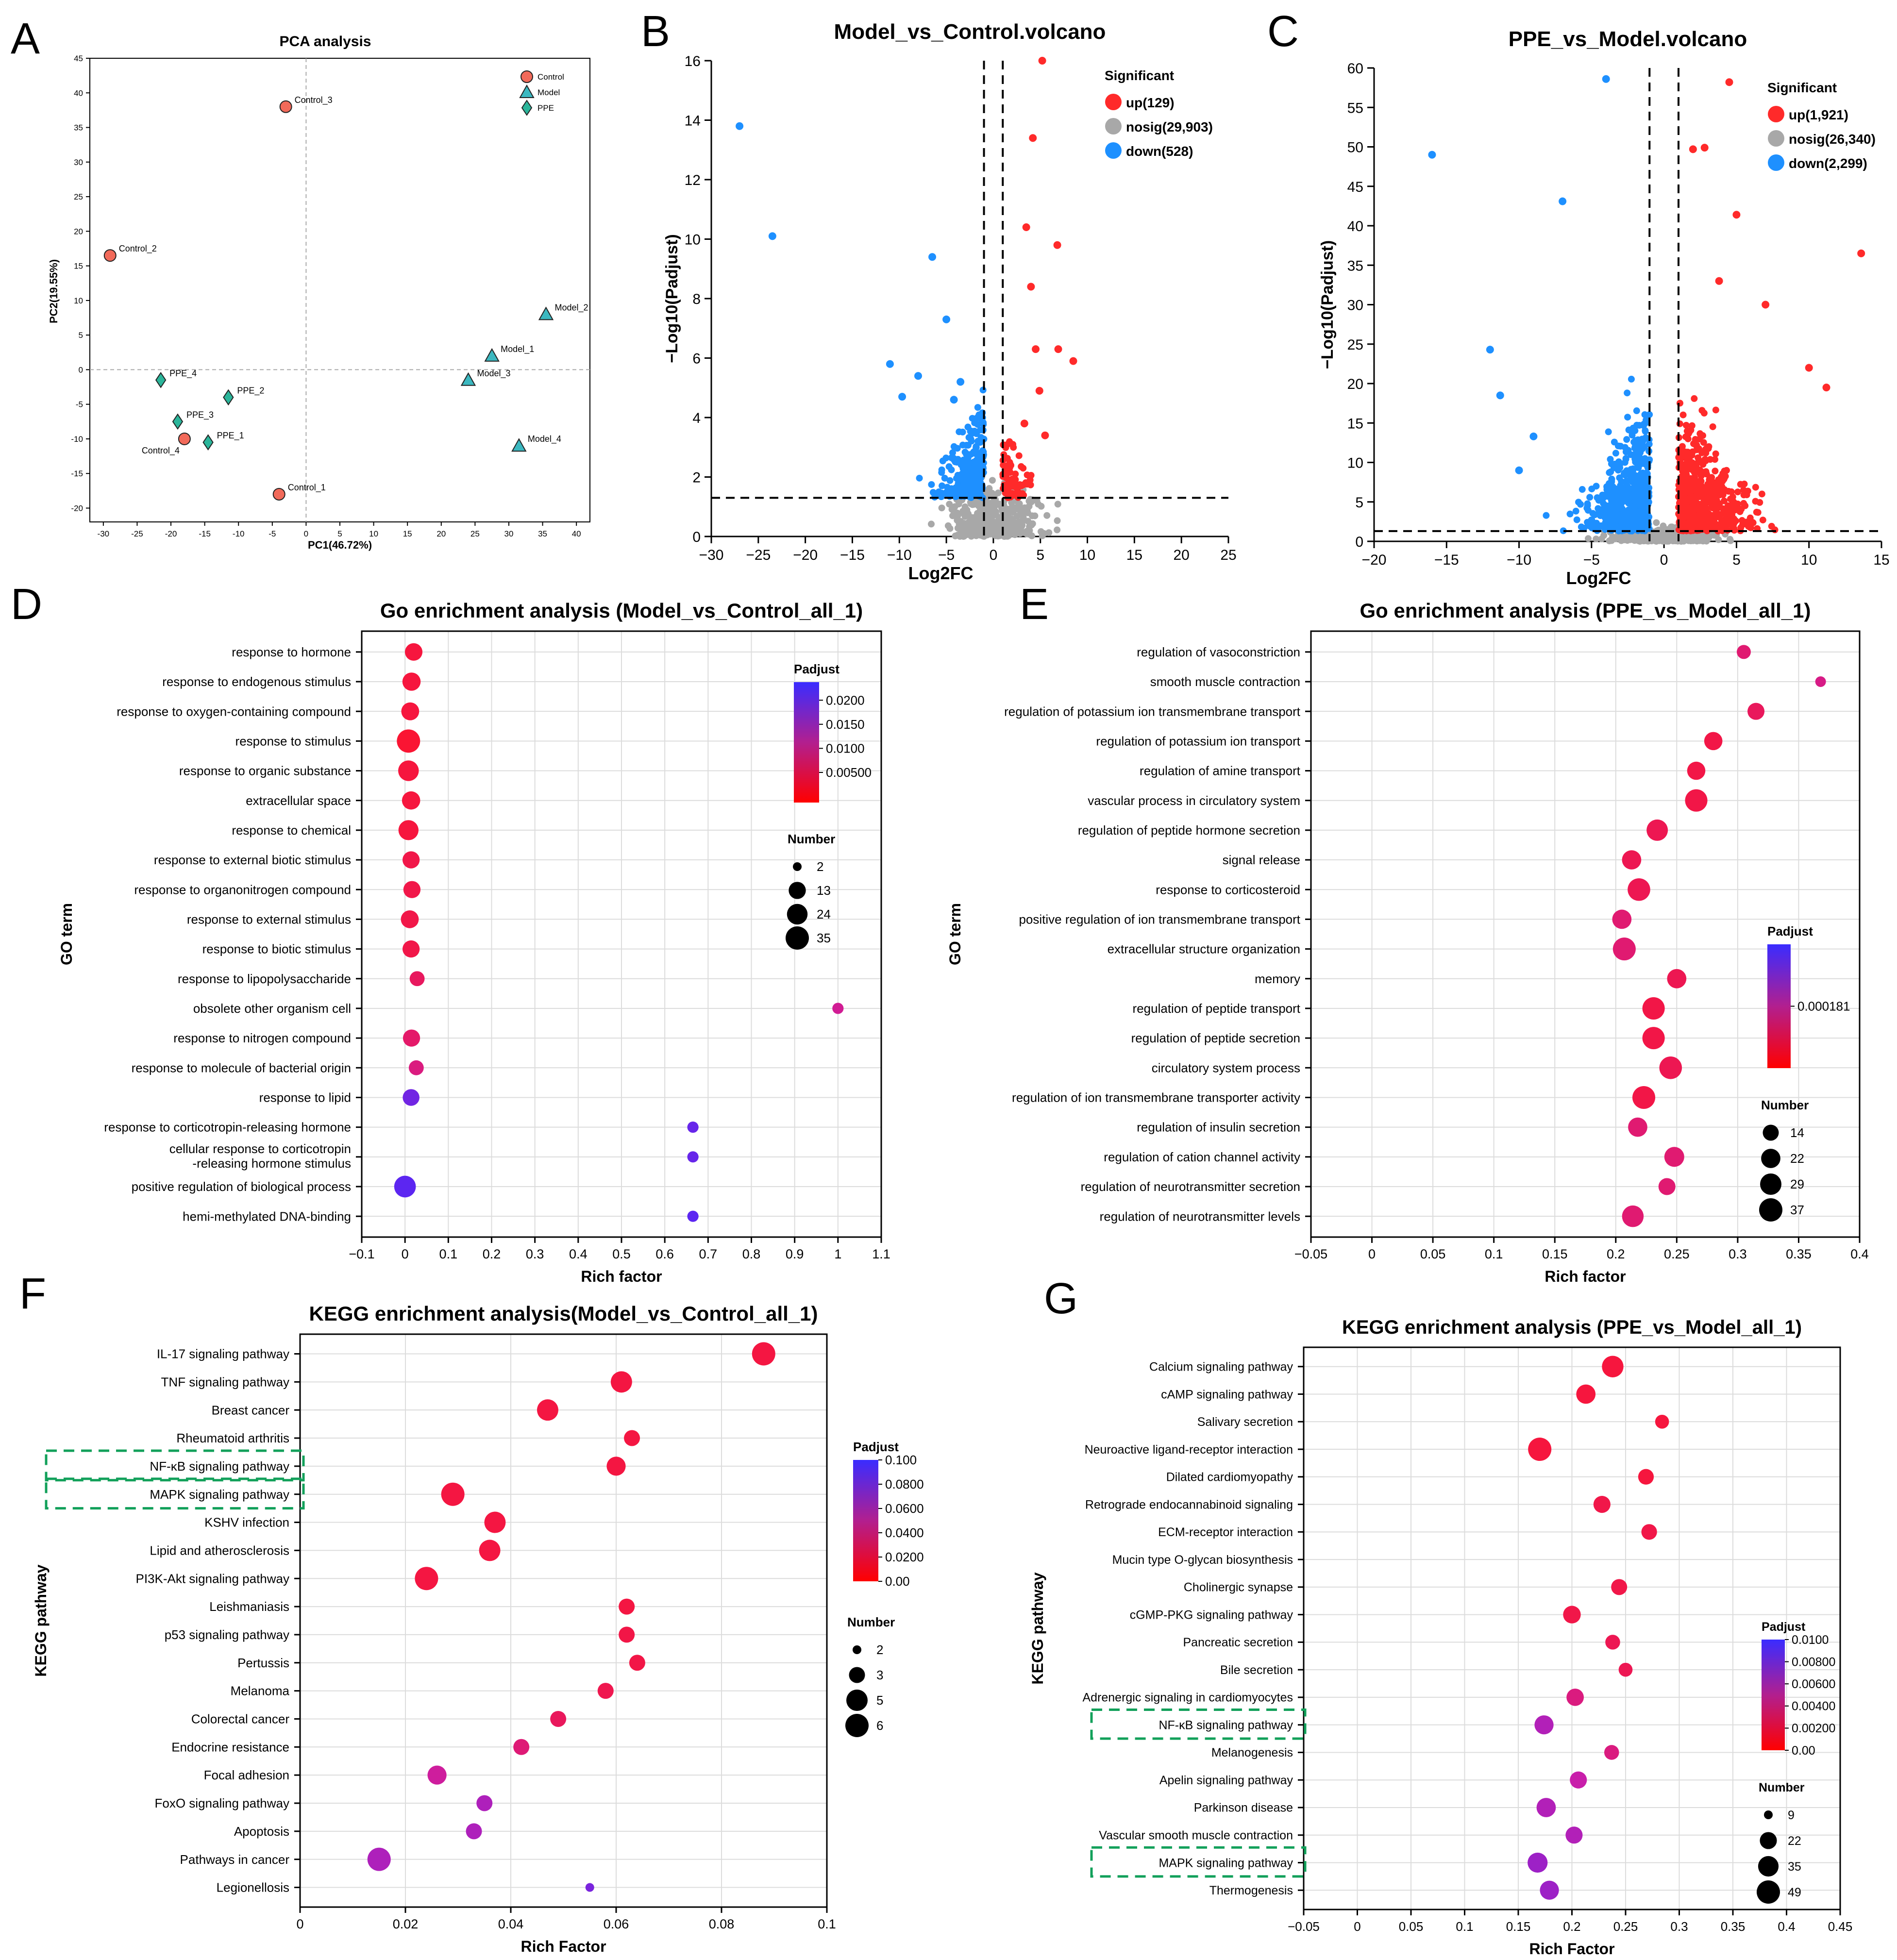 The width and height of the screenshot is (1897, 1960). What do you see at coordinates (1653, 1009) in the screenshot?
I see `bubble-regulation-of-peptide-transport` at bounding box center [1653, 1009].